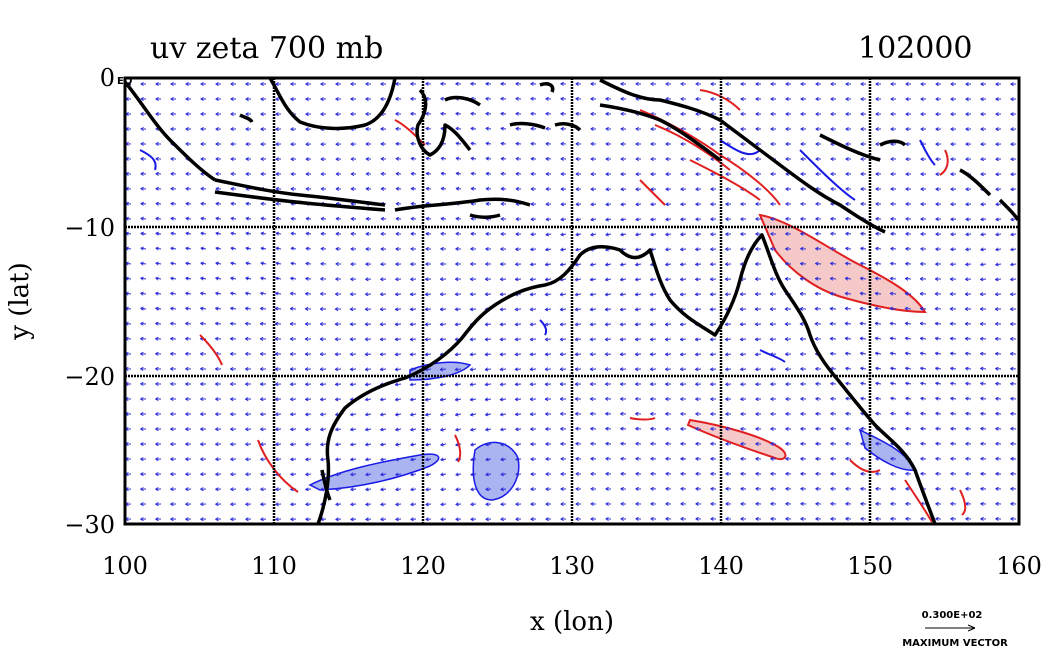  I want to click on x-tick-labels: 100 110 120 130 140 150 160, so click(572, 566).